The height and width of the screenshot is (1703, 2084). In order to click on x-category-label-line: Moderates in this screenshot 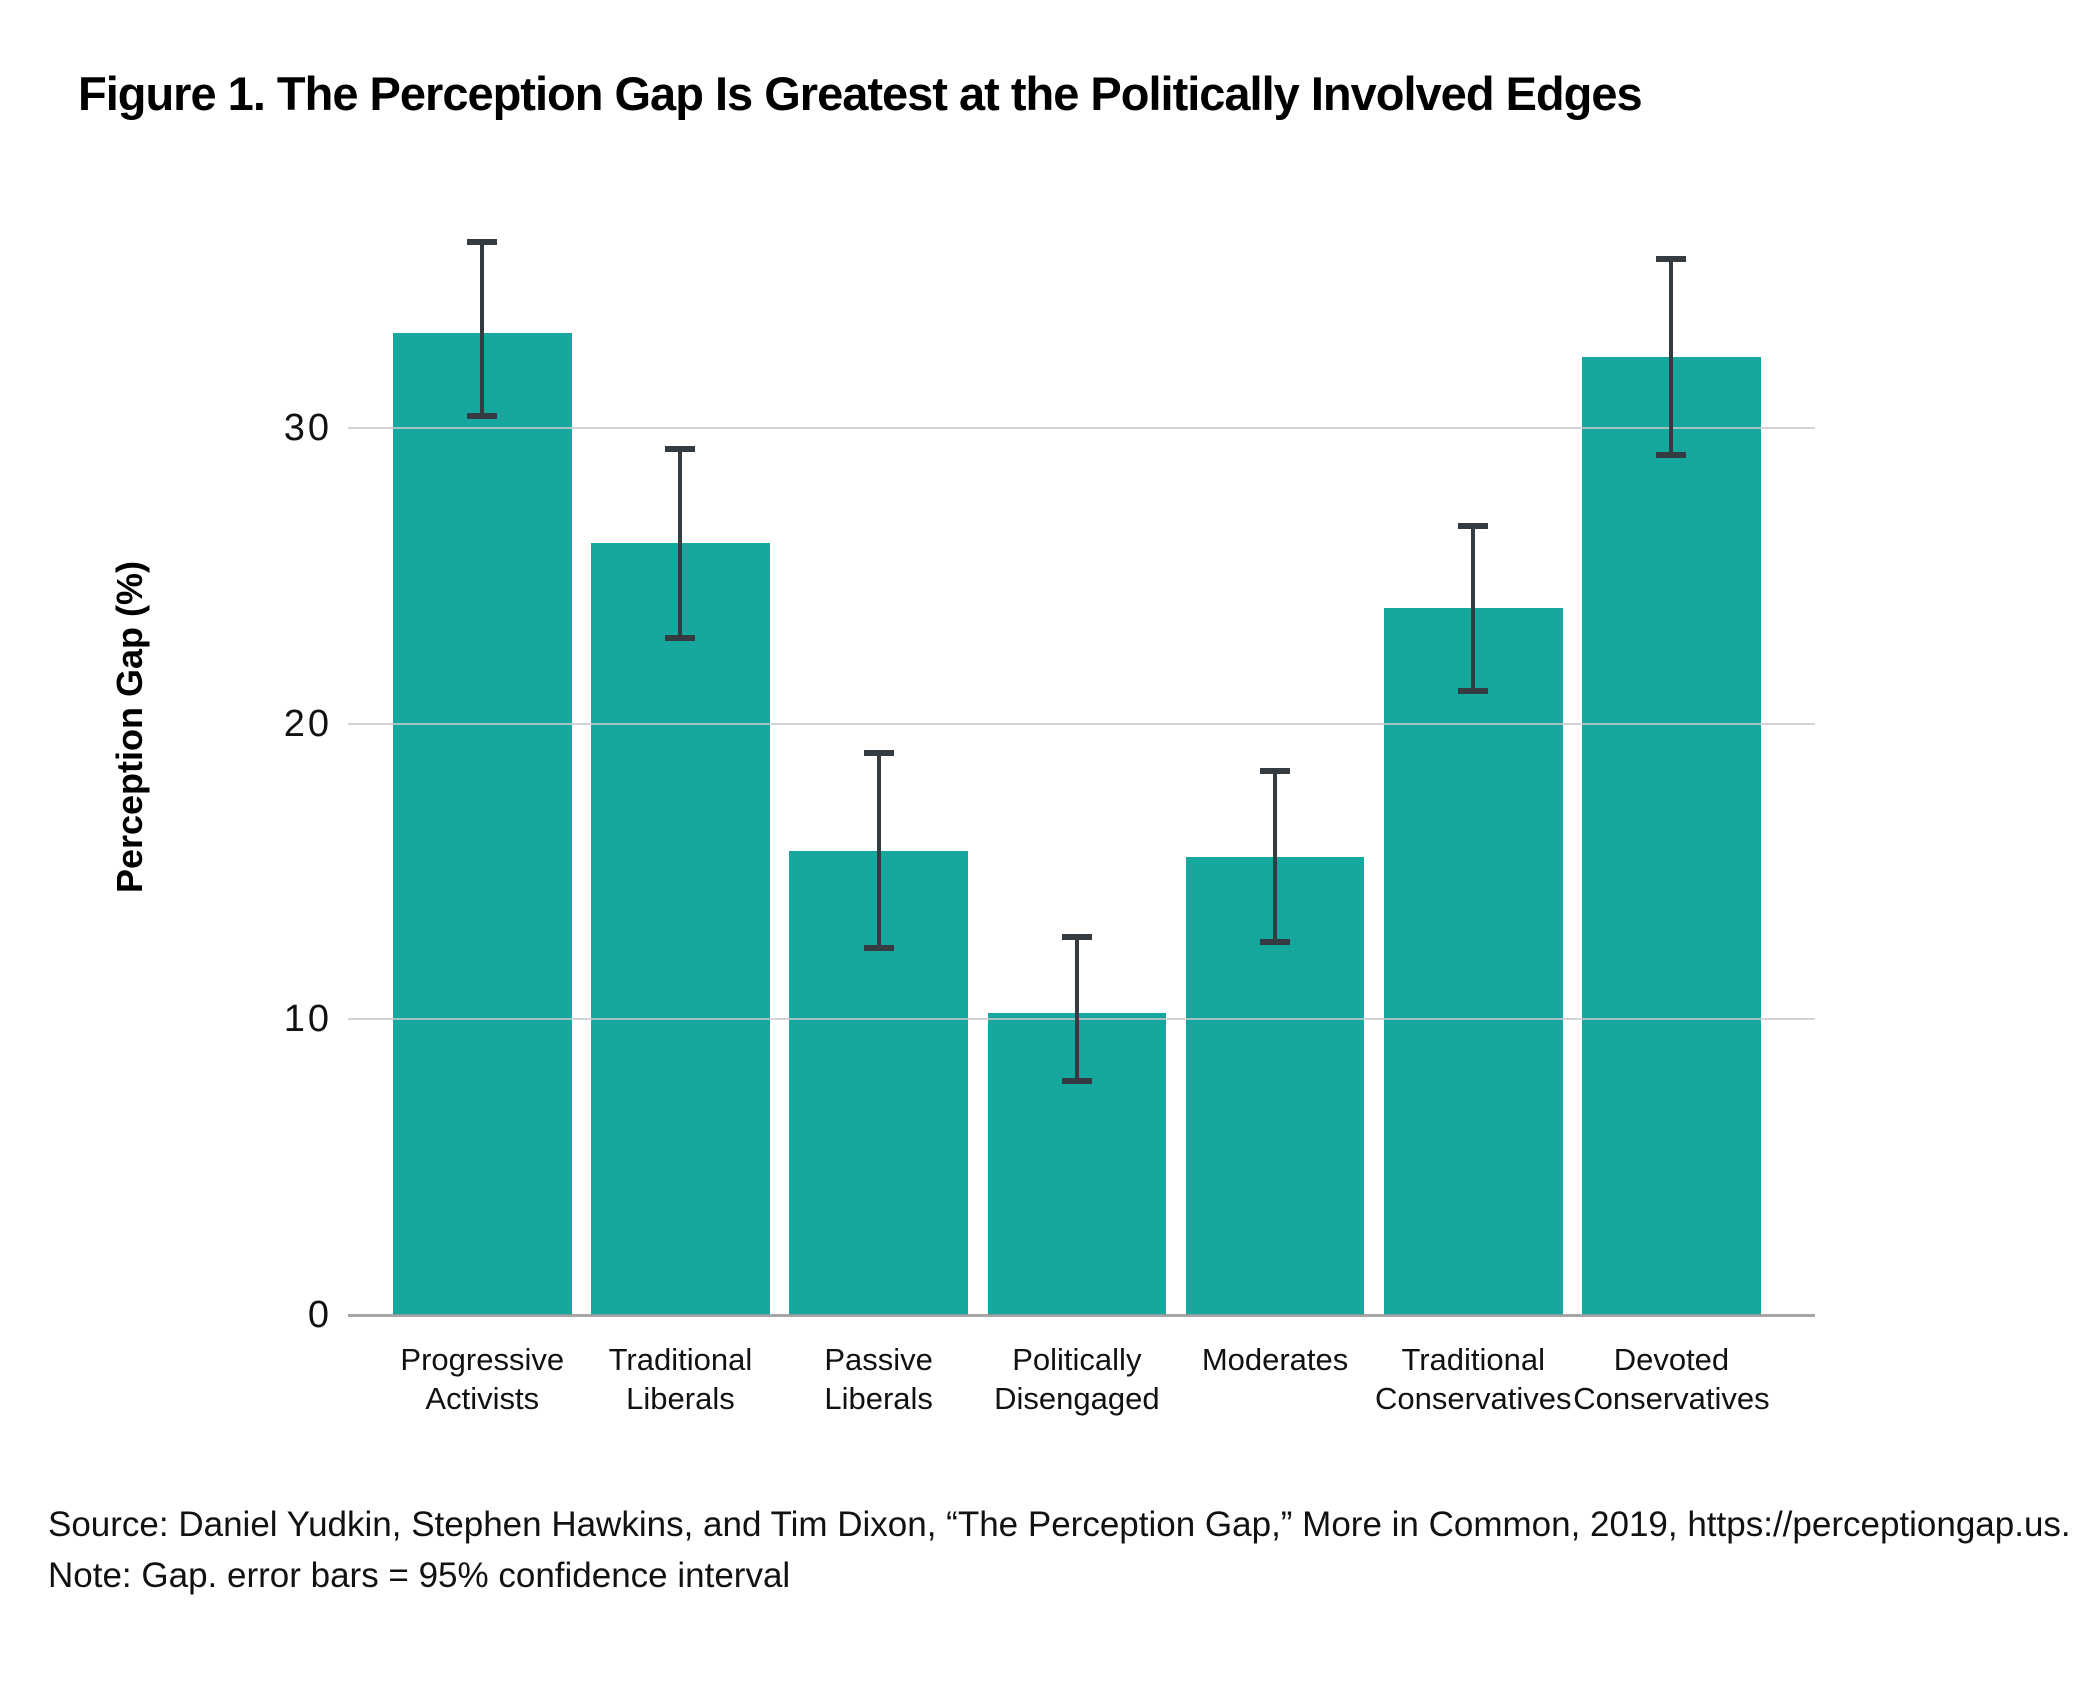, I will do `click(1275, 1359)`.